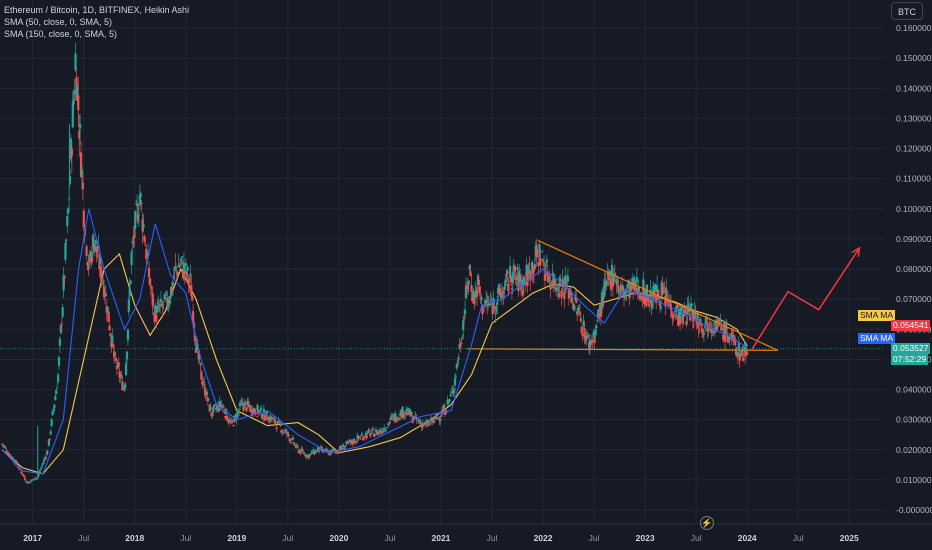 The width and height of the screenshot is (932, 550). What do you see at coordinates (32, 538) in the screenshot?
I see `x-tick-label: 2017` at bounding box center [32, 538].